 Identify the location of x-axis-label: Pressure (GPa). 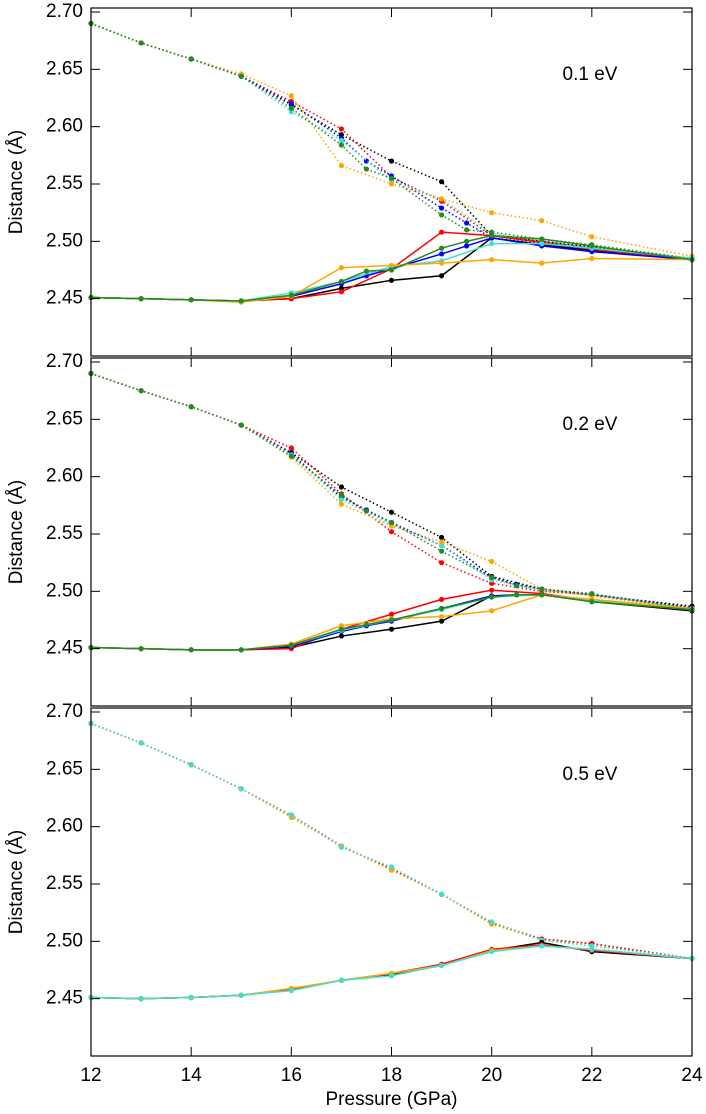
(392, 1099).